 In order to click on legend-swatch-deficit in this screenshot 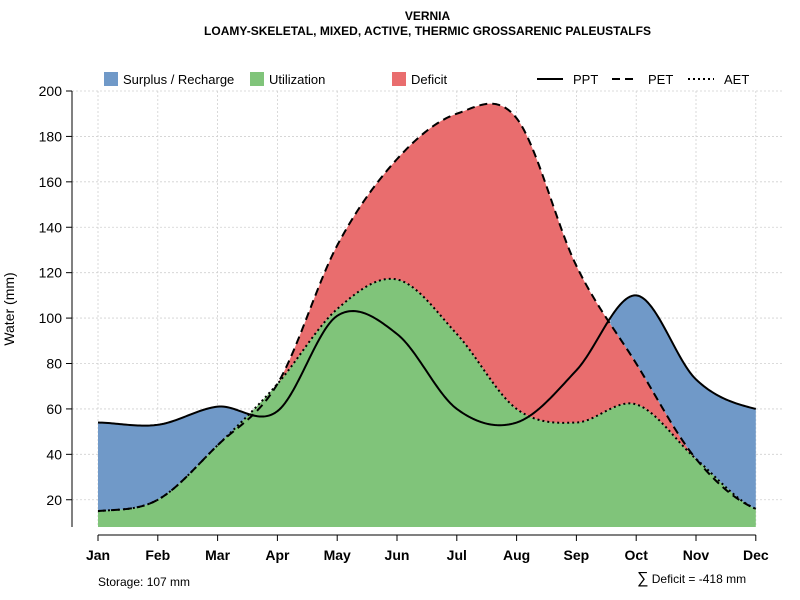, I will do `click(399, 79)`.